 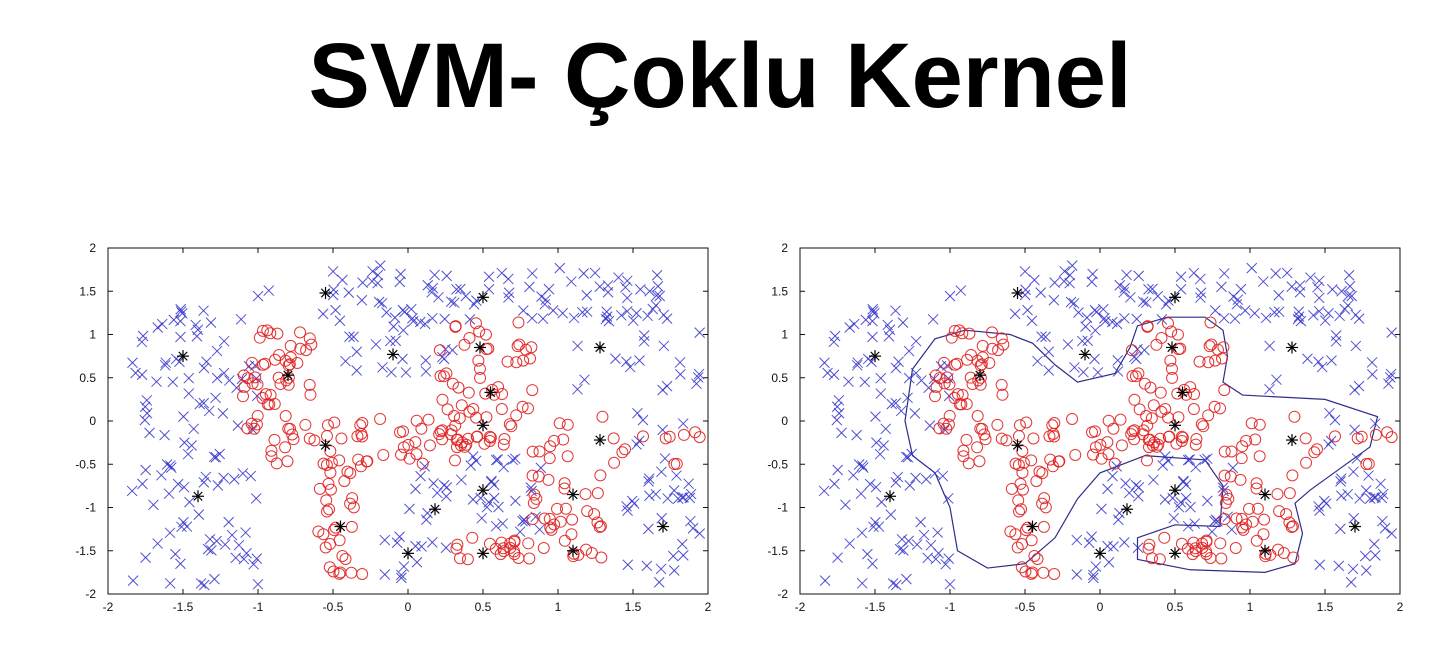 I want to click on y-tick-label: 2, so click(x=92, y=248).